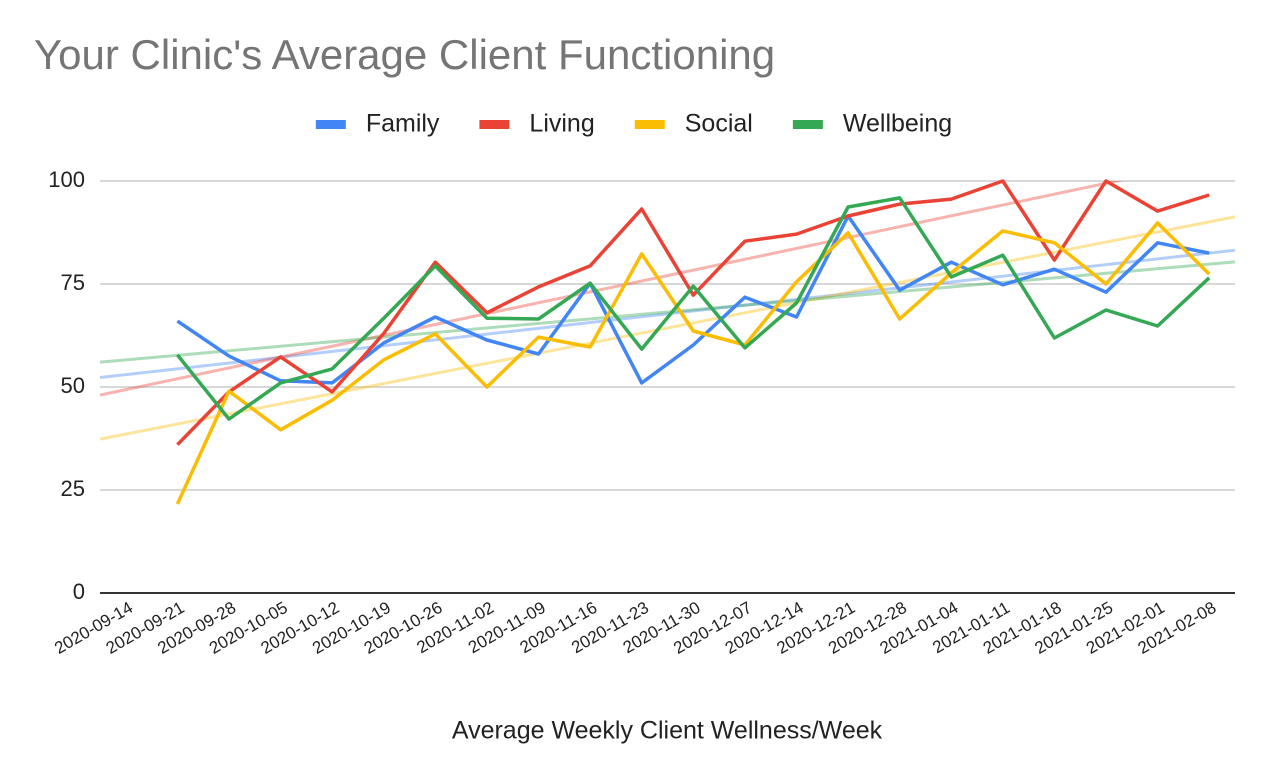  What do you see at coordinates (403, 124) in the screenshot?
I see `legend-label: Family` at bounding box center [403, 124].